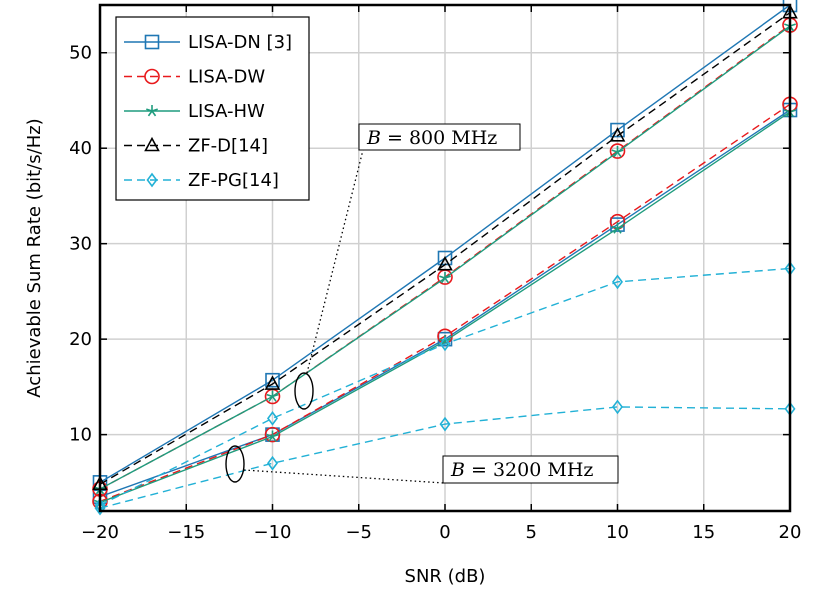 The image size is (823, 593). I want to click on x-tick-label: 20, so click(790, 532).